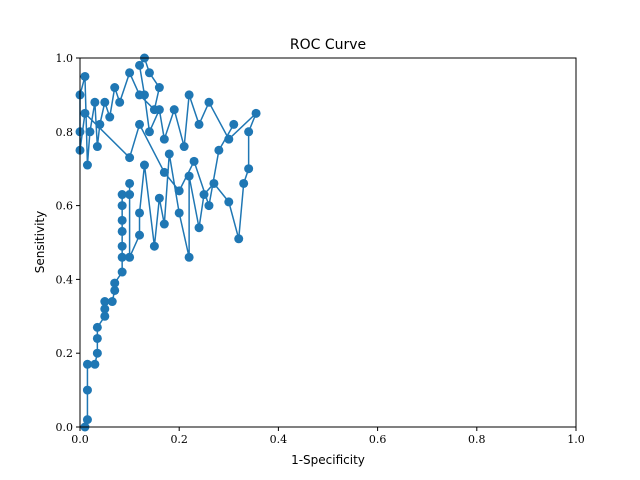  Describe the element at coordinates (80, 439) in the screenshot. I see `x-tick-label: 0.0` at that location.